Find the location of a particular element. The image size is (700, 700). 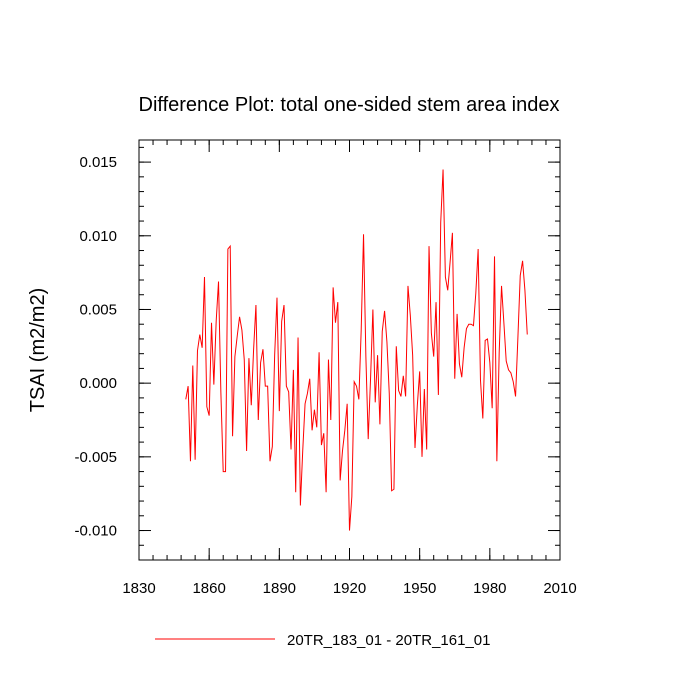

x-tick-label: 1980 is located at coordinates (489, 588).